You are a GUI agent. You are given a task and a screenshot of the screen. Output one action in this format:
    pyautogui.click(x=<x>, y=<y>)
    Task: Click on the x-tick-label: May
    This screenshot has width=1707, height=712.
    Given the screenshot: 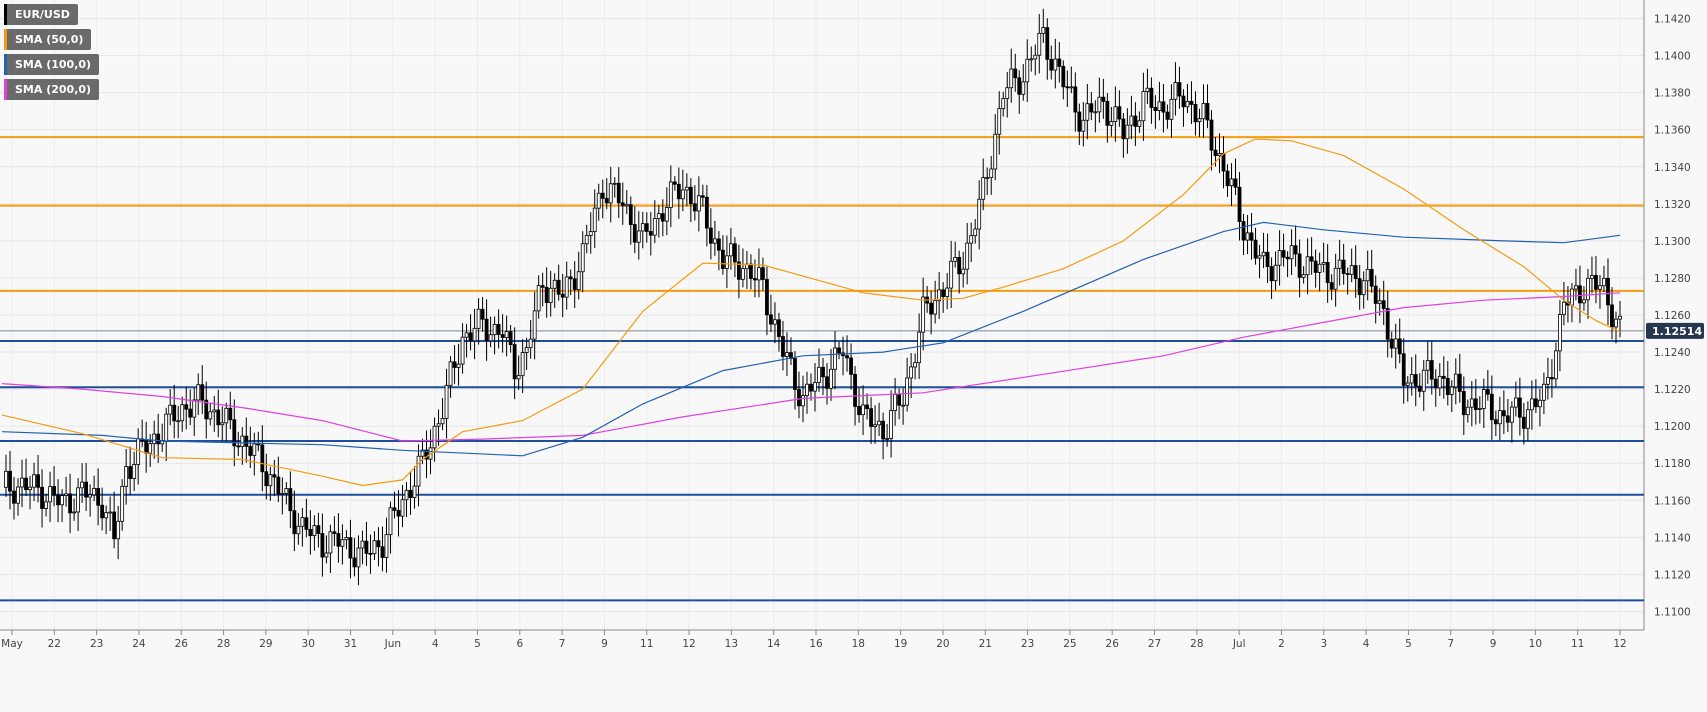 What is the action you would take?
    pyautogui.click(x=12, y=644)
    